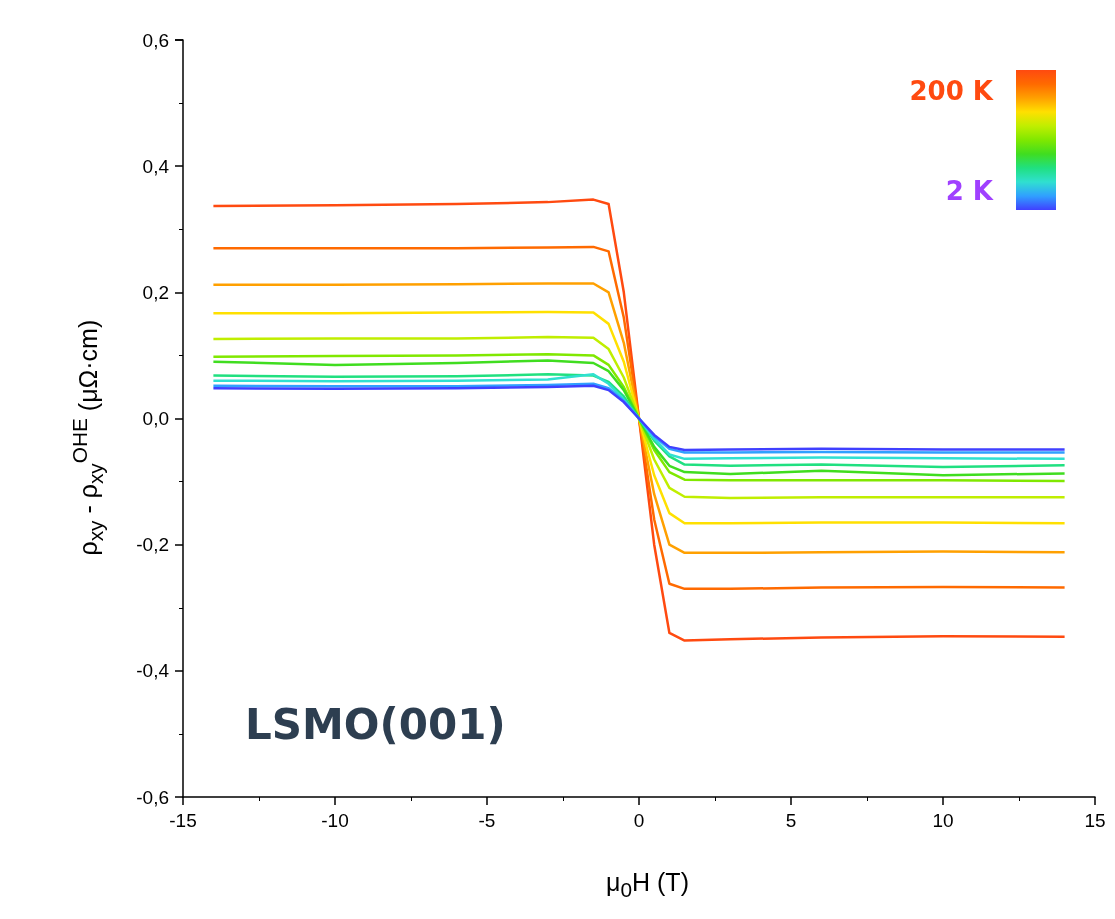  I want to click on x-tick-label: -5, so click(487, 820).